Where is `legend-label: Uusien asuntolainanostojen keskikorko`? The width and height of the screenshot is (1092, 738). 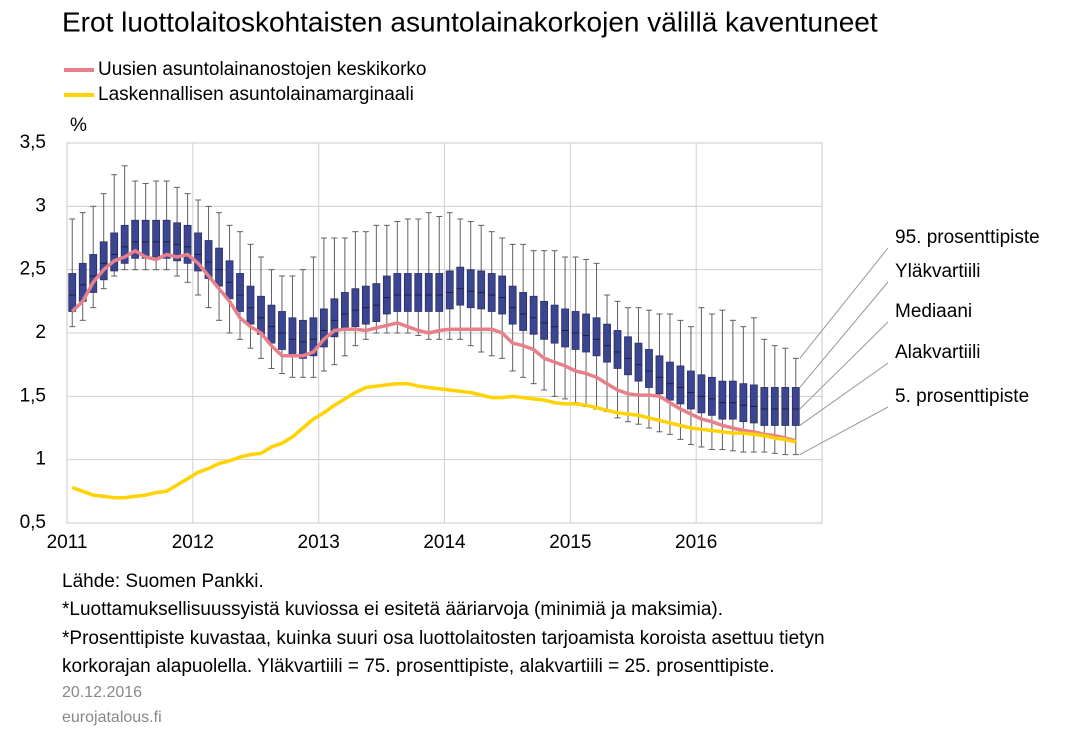 legend-label: Uusien asuntolainanostojen keskikorko is located at coordinates (262, 69).